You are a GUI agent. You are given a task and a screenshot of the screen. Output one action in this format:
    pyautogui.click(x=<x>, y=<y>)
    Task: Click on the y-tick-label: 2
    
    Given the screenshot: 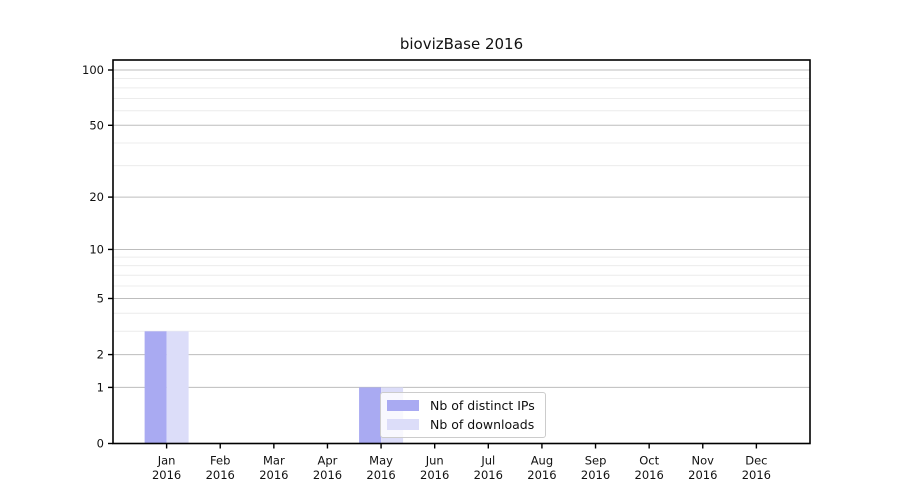 What is the action you would take?
    pyautogui.click(x=100, y=355)
    